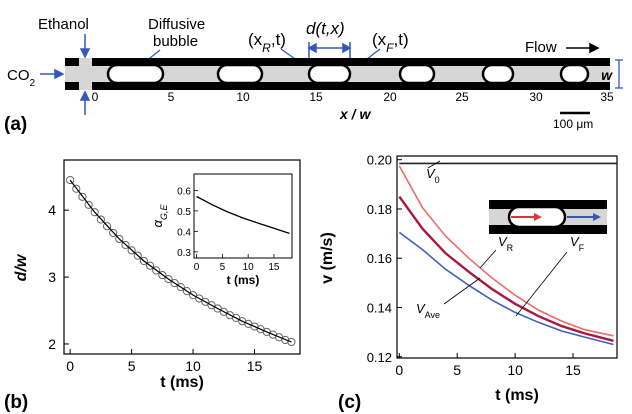 The width and height of the screenshot is (632, 414). Describe the element at coordinates (607, 97) in the screenshot. I see `a-tick-35: 35` at that location.